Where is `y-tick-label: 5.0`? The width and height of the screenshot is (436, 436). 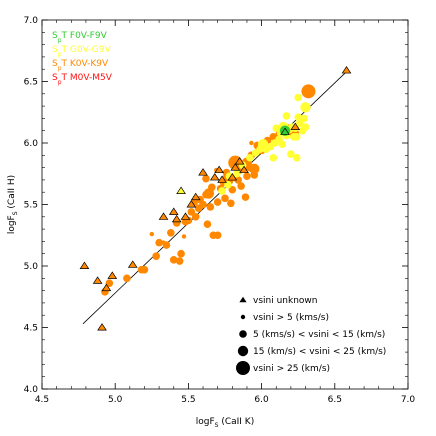 y-tick-label: 5.0 is located at coordinates (31, 267).